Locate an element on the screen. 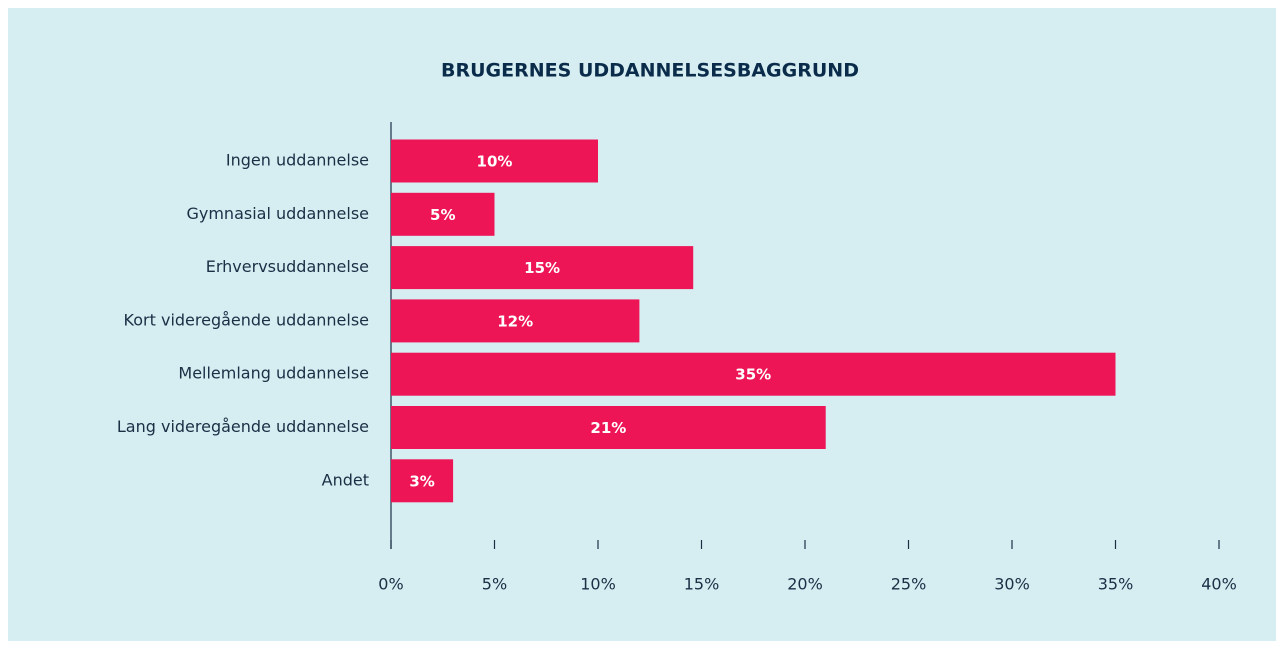 This screenshot has height=649, width=1284. value-label: 3% is located at coordinates (421, 481).